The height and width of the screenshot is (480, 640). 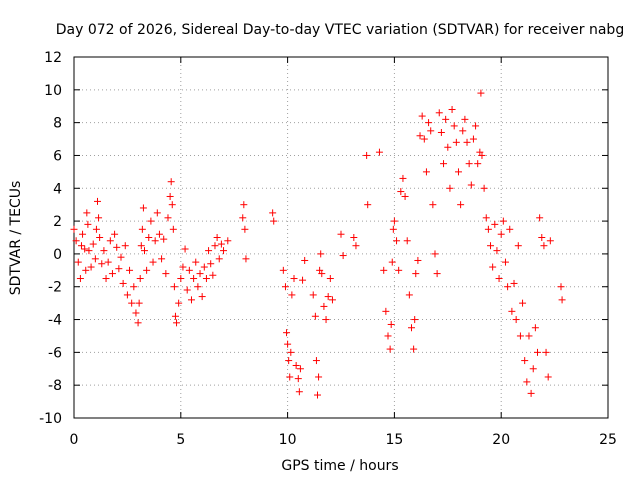 I want to click on x-axis-label: GPS time / hours, so click(x=339, y=466).